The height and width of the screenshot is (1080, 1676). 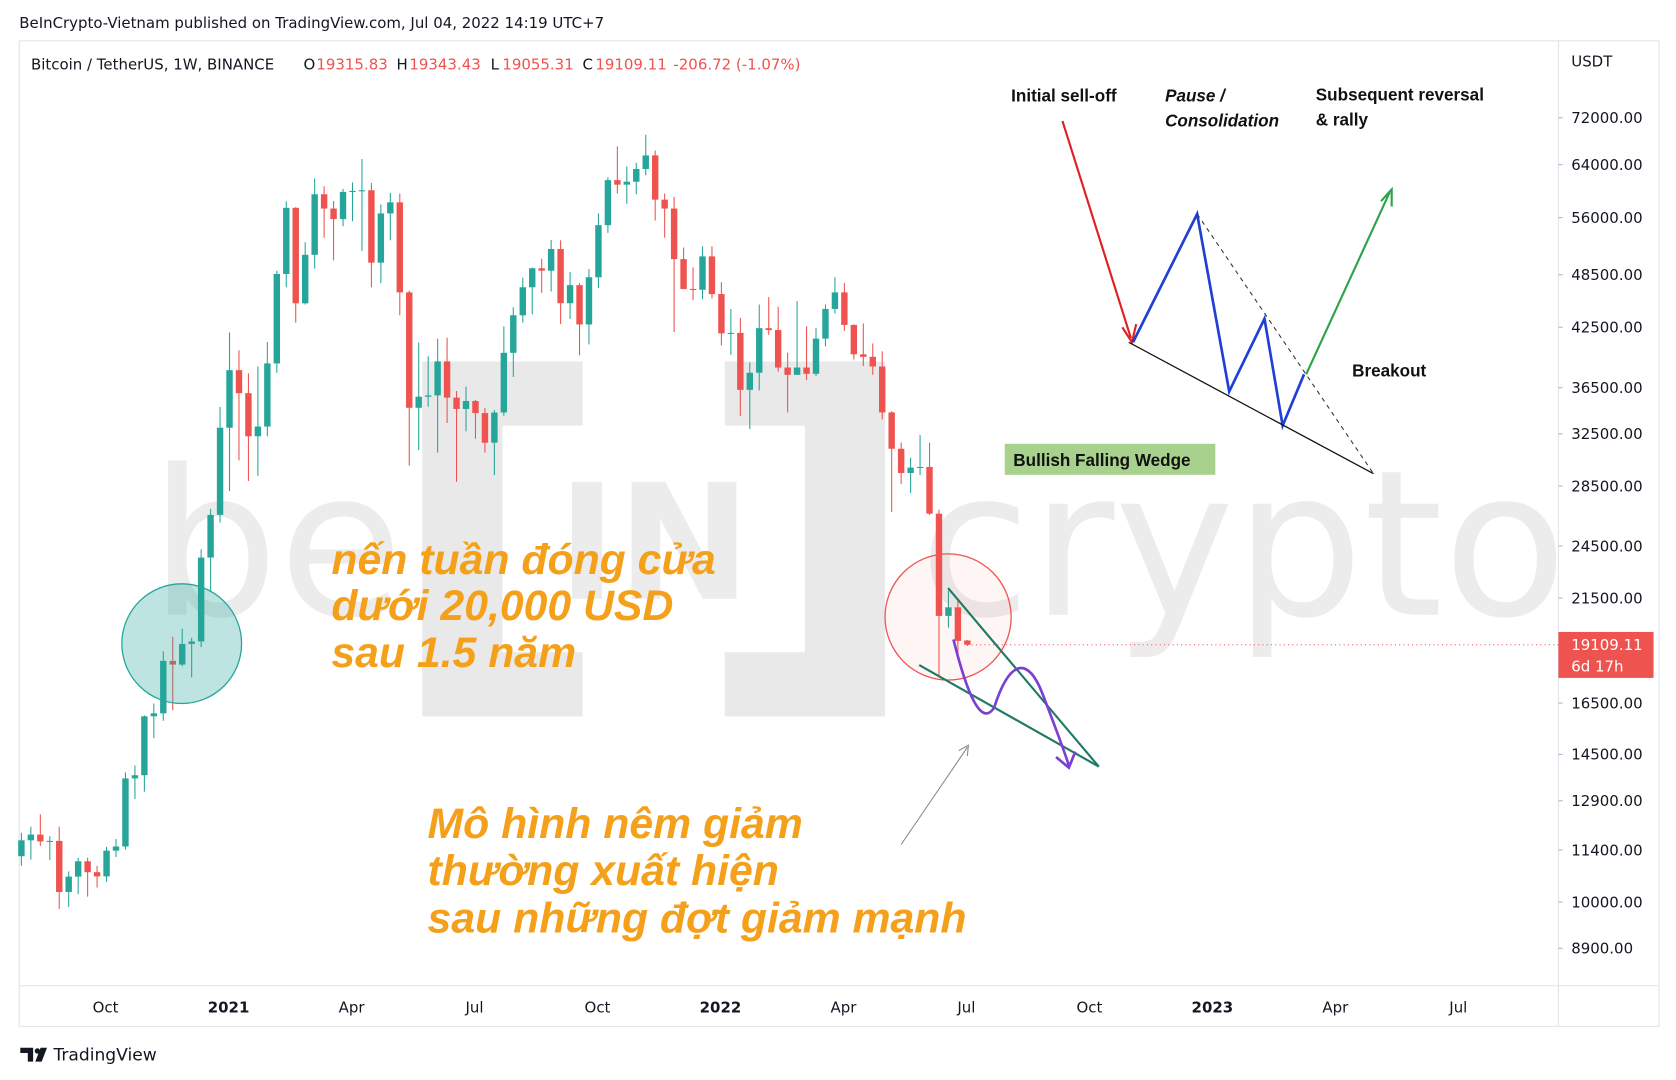 What do you see at coordinates (352, 1007) in the screenshot?
I see `x-tick-label: Apr` at bounding box center [352, 1007].